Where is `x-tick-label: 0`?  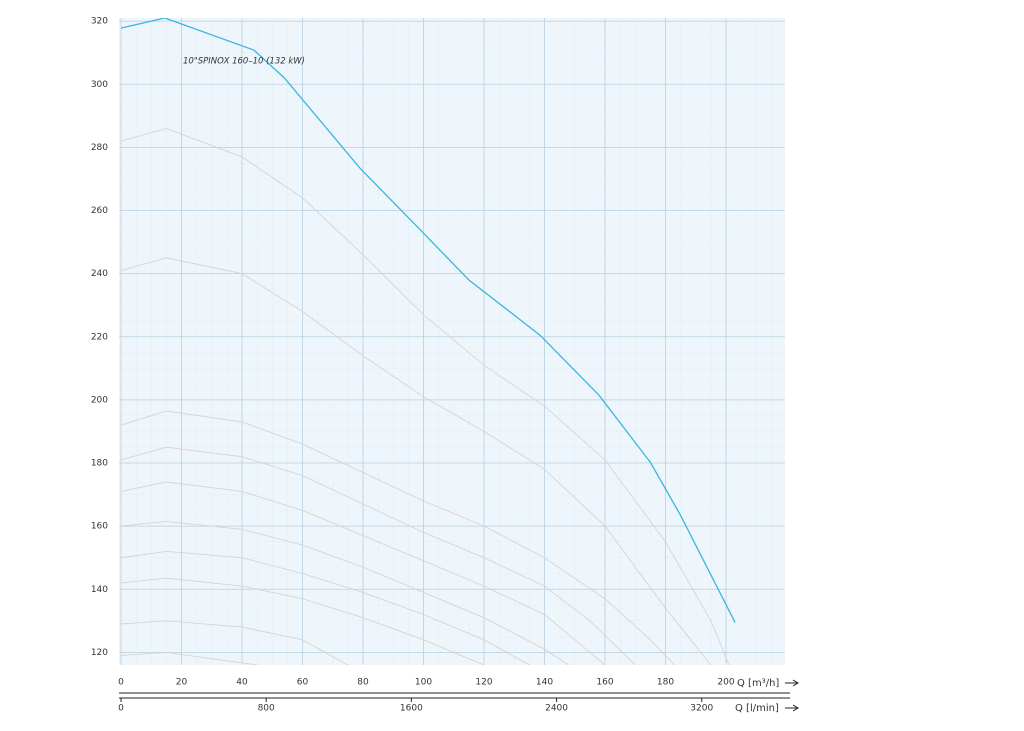
x-tick-label: 0 is located at coordinates (121, 683).